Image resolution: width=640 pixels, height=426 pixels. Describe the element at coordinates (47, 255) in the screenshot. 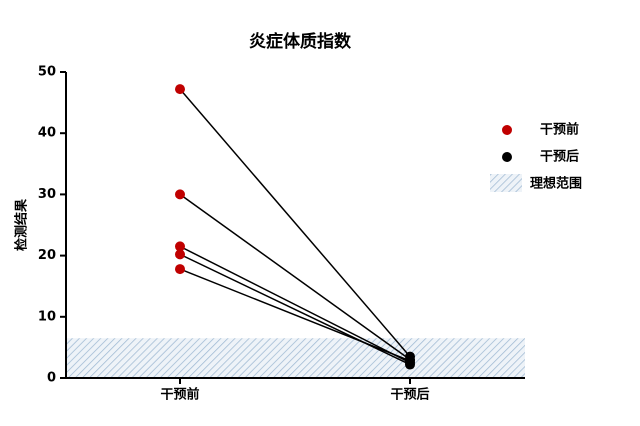

I see `y-tick-label: 20` at that location.